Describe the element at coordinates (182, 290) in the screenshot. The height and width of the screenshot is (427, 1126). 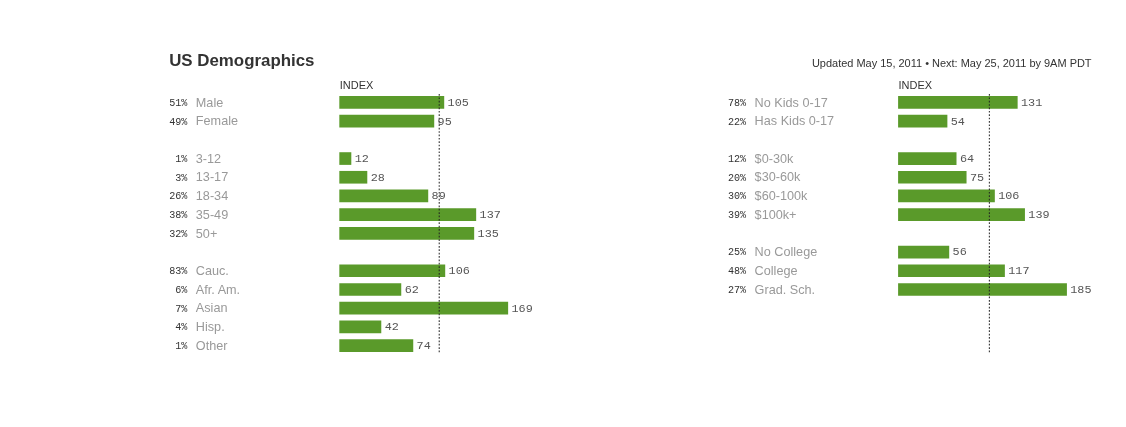
I see `text: 6%` at that location.